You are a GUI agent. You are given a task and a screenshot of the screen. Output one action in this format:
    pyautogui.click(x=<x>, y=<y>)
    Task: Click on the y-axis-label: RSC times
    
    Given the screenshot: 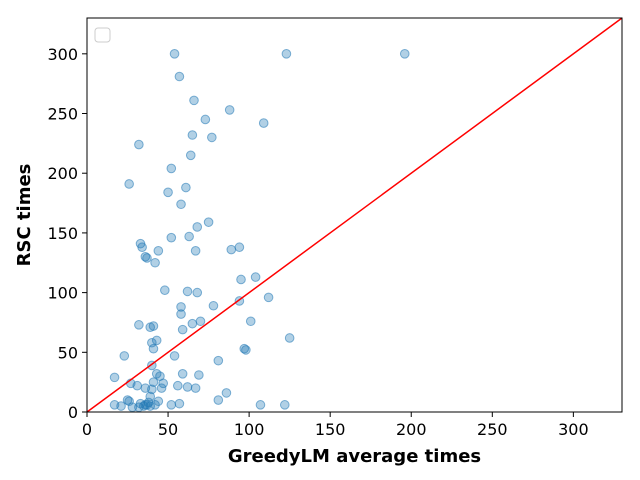 What is the action you would take?
    pyautogui.click(x=24, y=215)
    